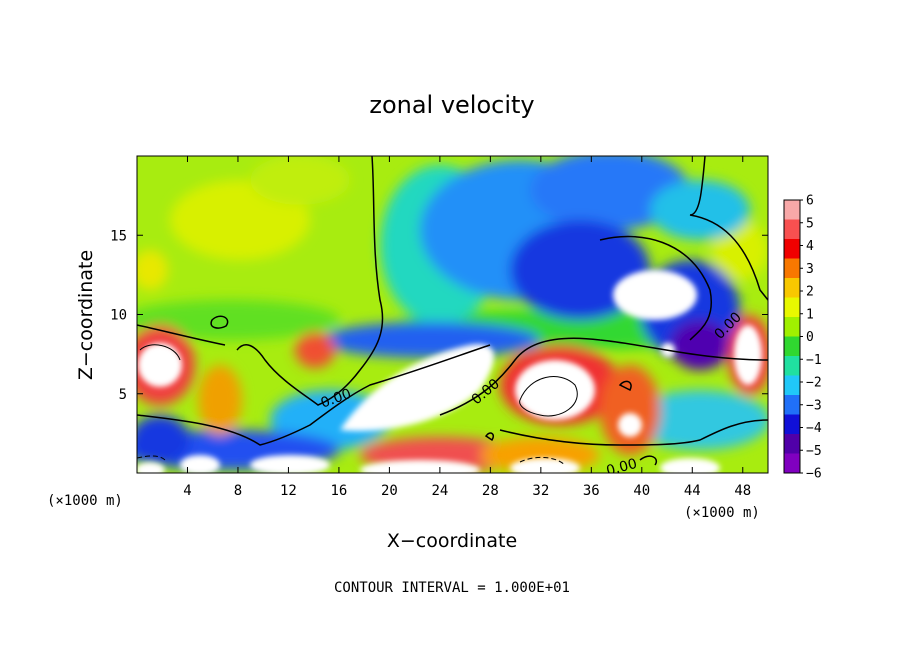  I want to click on colorbar-tick-label: −6, so click(814, 474).